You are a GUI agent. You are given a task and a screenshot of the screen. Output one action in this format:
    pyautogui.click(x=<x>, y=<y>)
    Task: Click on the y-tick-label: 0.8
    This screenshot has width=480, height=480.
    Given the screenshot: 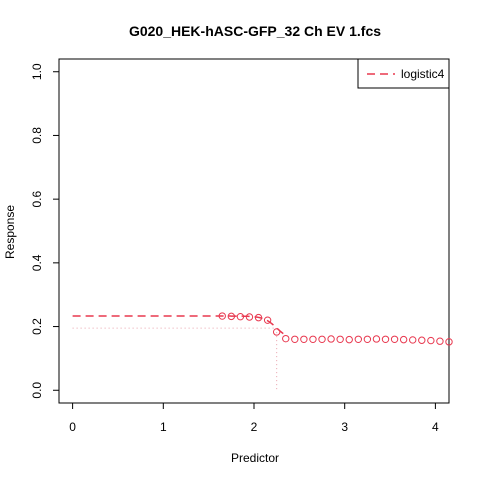 What is the action you would take?
    pyautogui.click(x=37, y=135)
    